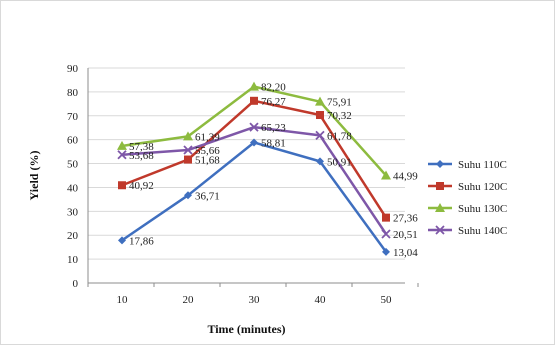  What do you see at coordinates (339, 116) in the screenshot?
I see `data-label: 70,32` at bounding box center [339, 116].